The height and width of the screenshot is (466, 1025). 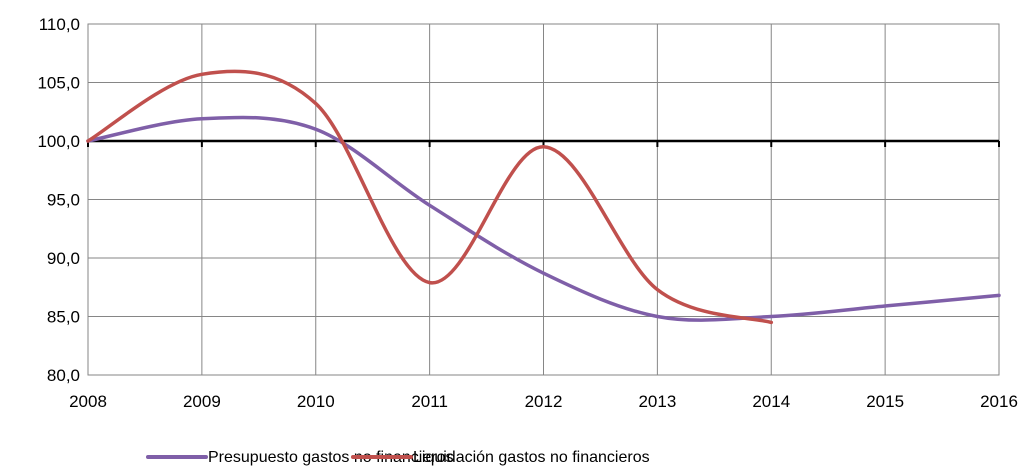 I want to click on x-tick-label: 2009, so click(x=202, y=401).